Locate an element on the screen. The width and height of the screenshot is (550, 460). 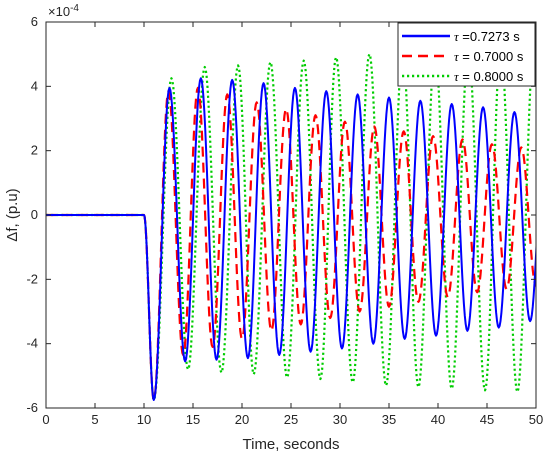
legend-label-2: τ = 0.8000 s is located at coordinates (489, 76).